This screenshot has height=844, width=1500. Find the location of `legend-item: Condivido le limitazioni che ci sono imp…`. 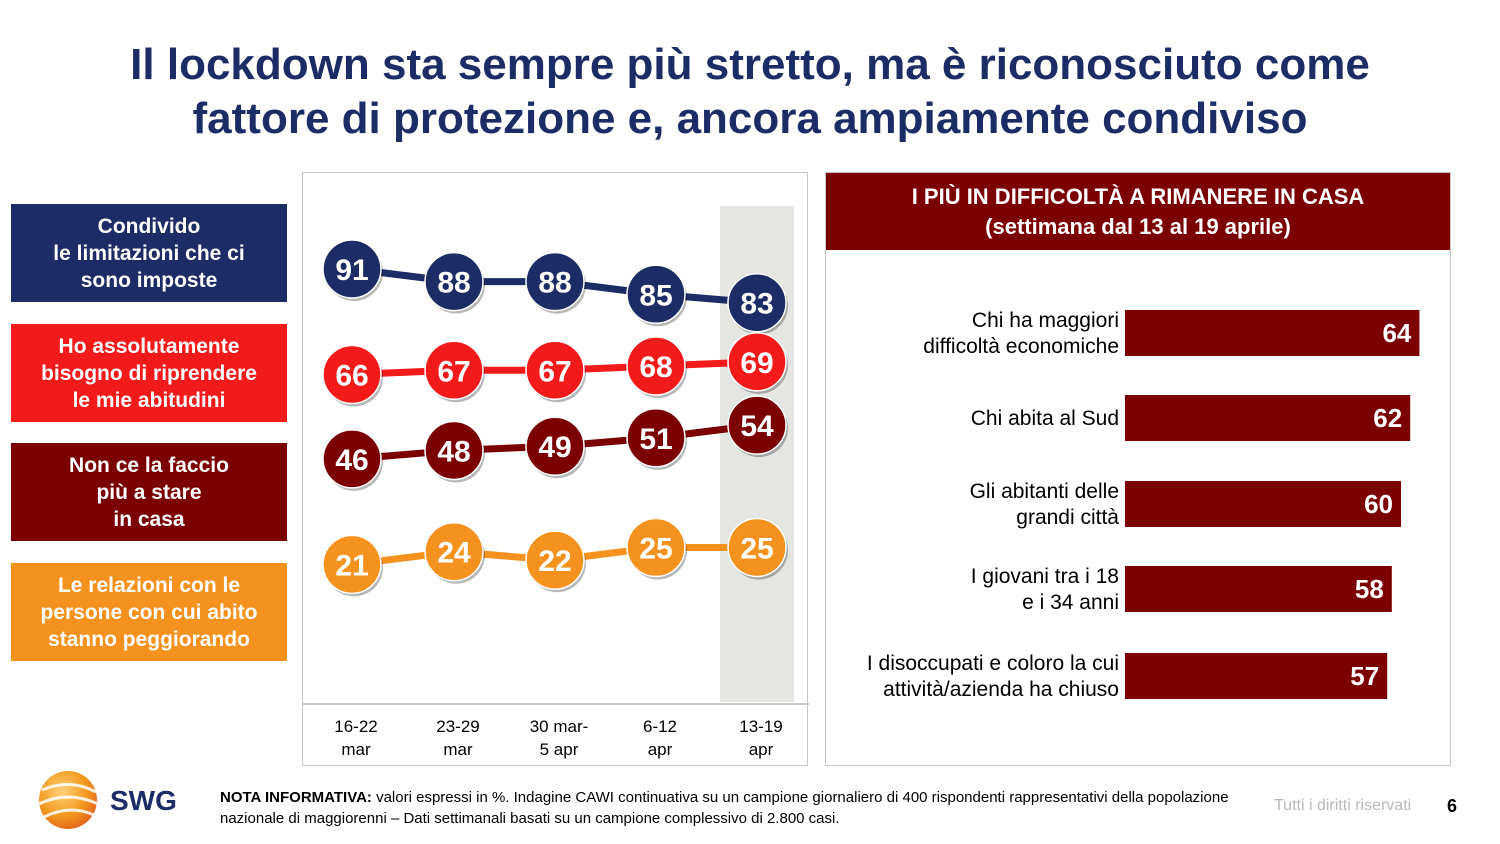

legend-item: Condivido le limitazioni che ci sono imp… is located at coordinates (149, 253).